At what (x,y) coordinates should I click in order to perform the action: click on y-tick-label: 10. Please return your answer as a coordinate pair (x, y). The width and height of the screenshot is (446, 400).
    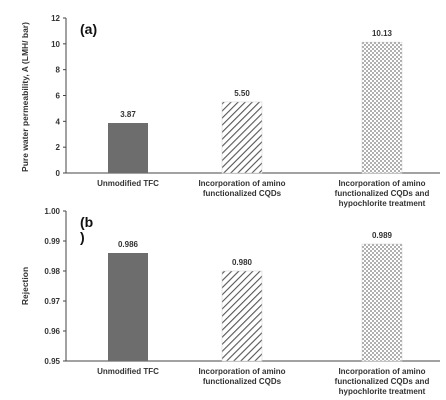
    Looking at the image, I should click on (55, 44).